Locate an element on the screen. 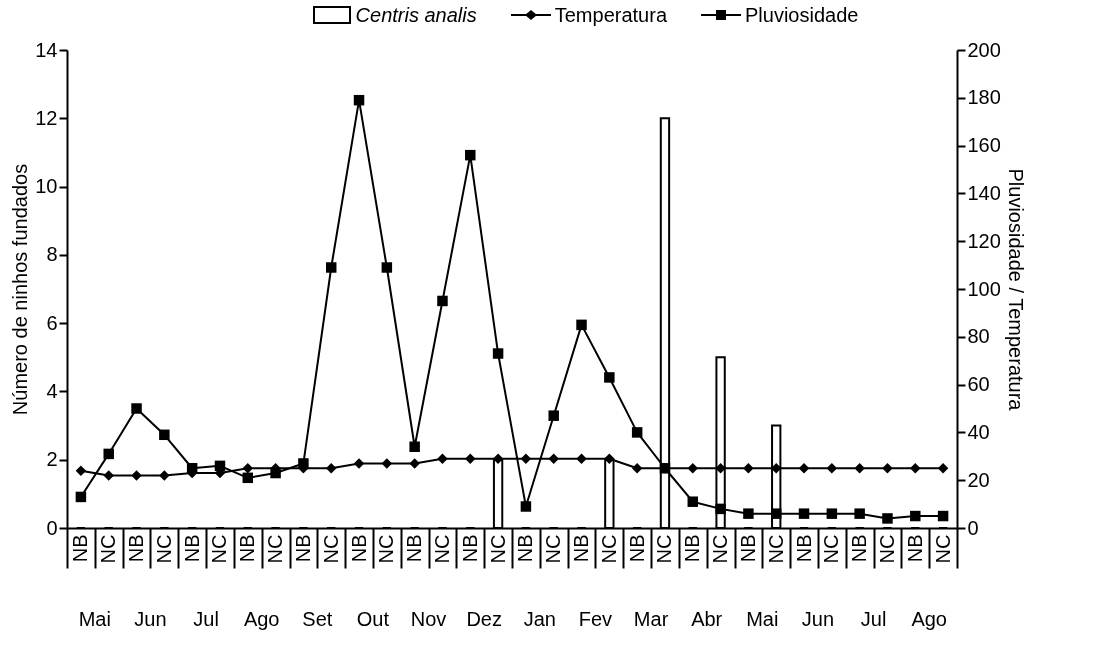  text: Abr is located at coordinates (707, 619).